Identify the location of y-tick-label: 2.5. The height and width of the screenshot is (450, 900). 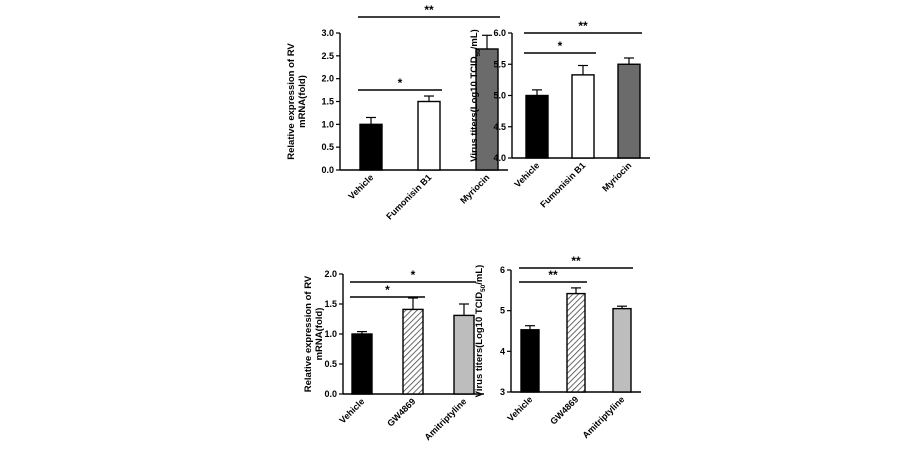
(327, 56).